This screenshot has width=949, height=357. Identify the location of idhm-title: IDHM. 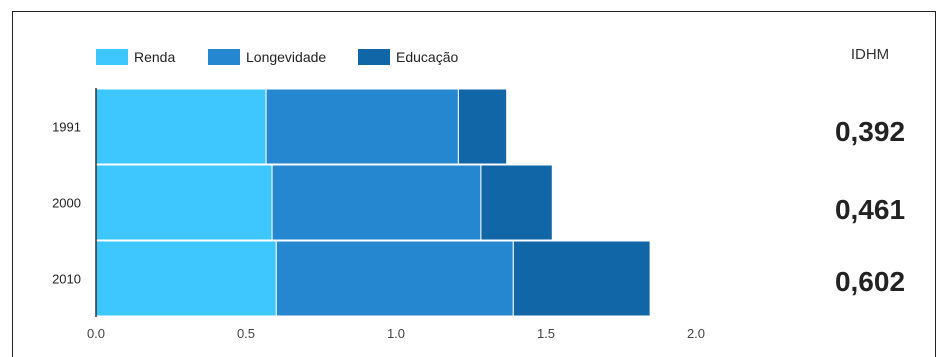
(870, 54).